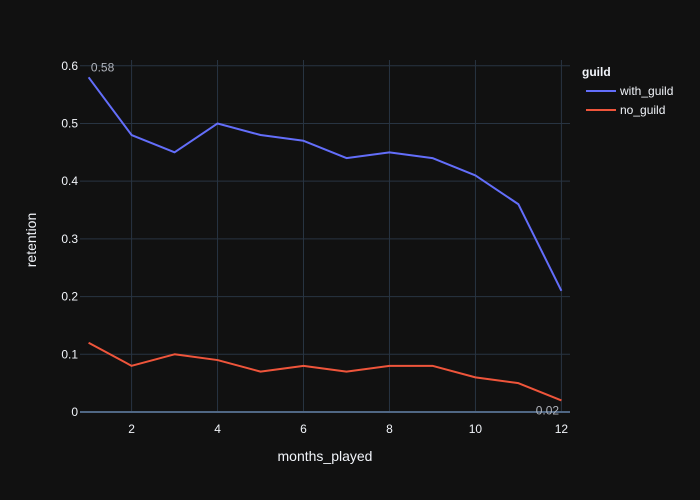 The width and height of the screenshot is (700, 500). Describe the element at coordinates (69, 66) in the screenshot. I see `y-tick-label: 0.6` at that location.